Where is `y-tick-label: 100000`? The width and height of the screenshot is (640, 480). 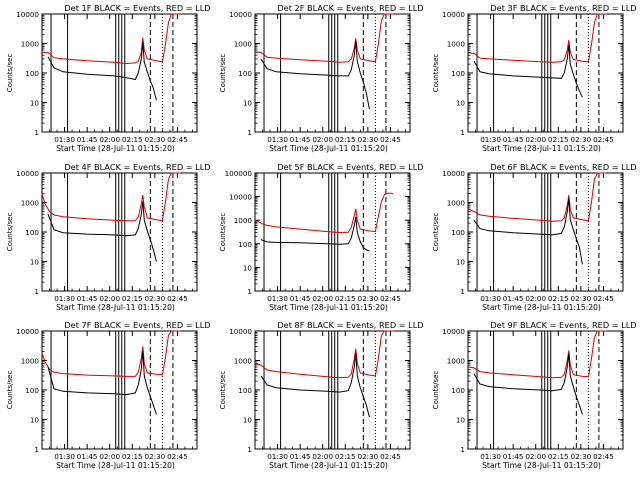
y-tick-label: 100000 is located at coordinates (239, 173).